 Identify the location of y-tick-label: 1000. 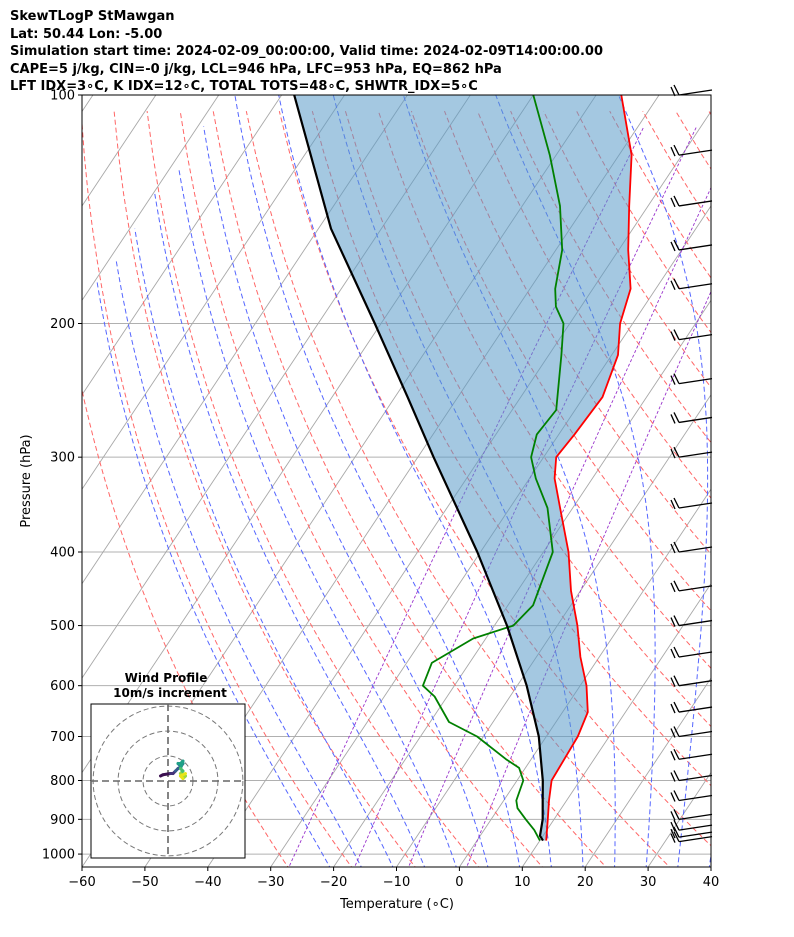
(58, 855).